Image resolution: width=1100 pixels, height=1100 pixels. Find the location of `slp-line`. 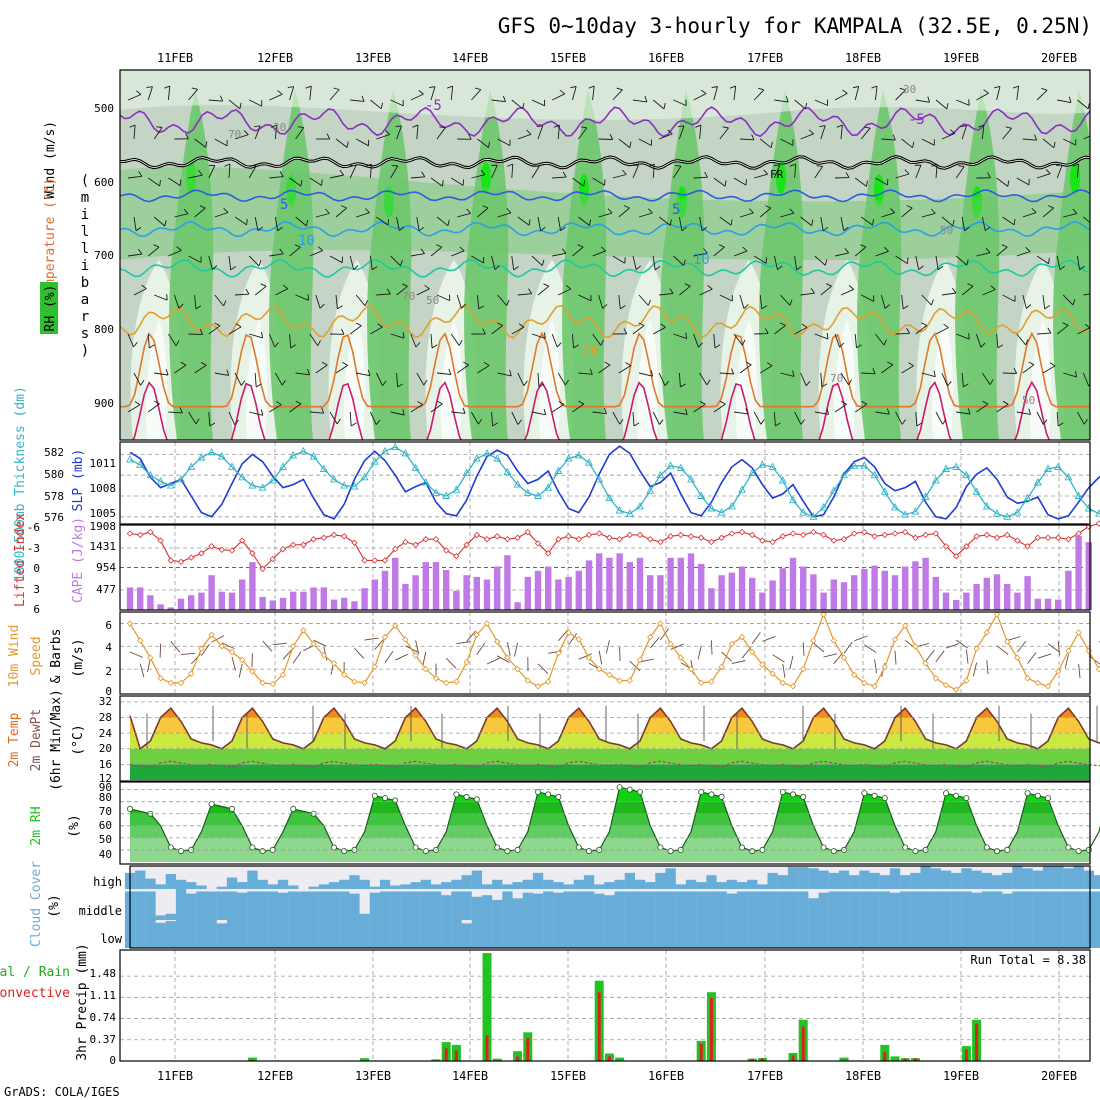

slp-line is located at coordinates (614, 482).